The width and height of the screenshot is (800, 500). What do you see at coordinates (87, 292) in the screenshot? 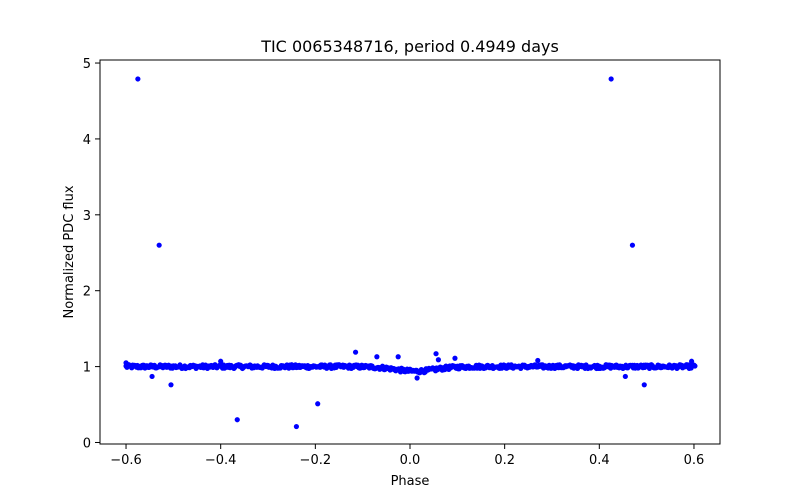
I see `y-tick-label: 2` at bounding box center [87, 292].